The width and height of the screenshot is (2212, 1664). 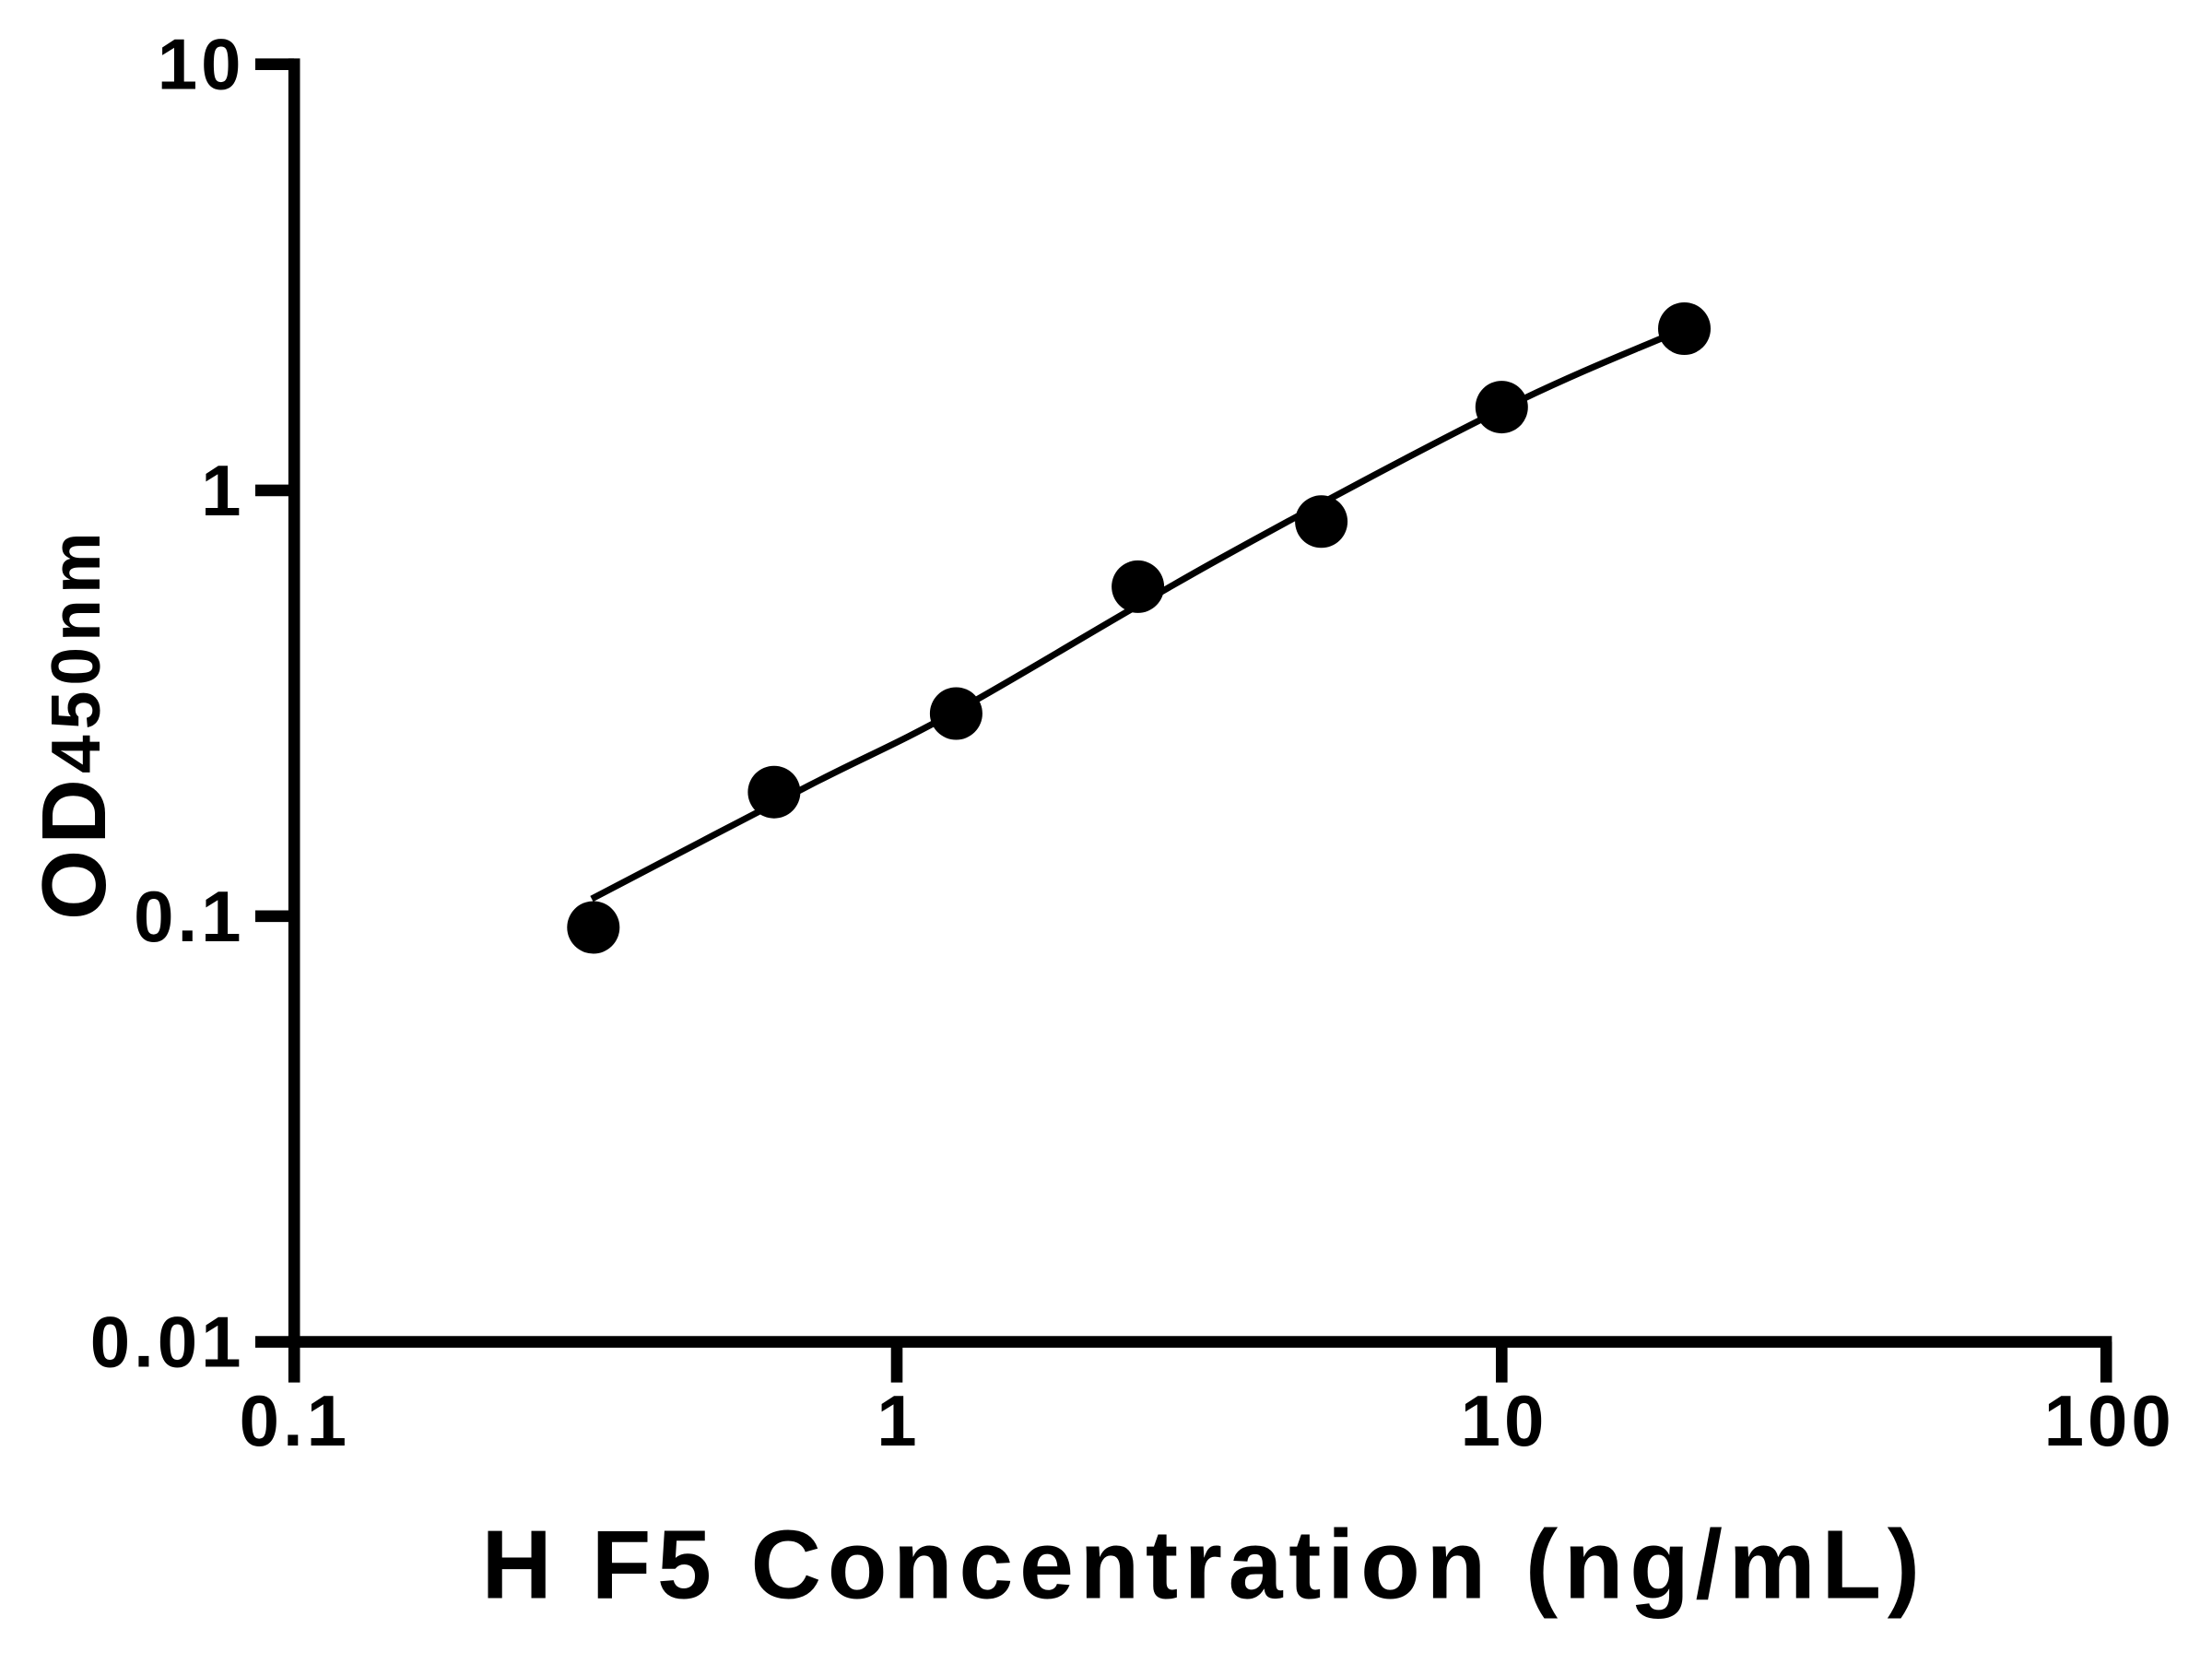 What do you see at coordinates (2109, 1420) in the screenshot?
I see `svg-text: 100` at bounding box center [2109, 1420].